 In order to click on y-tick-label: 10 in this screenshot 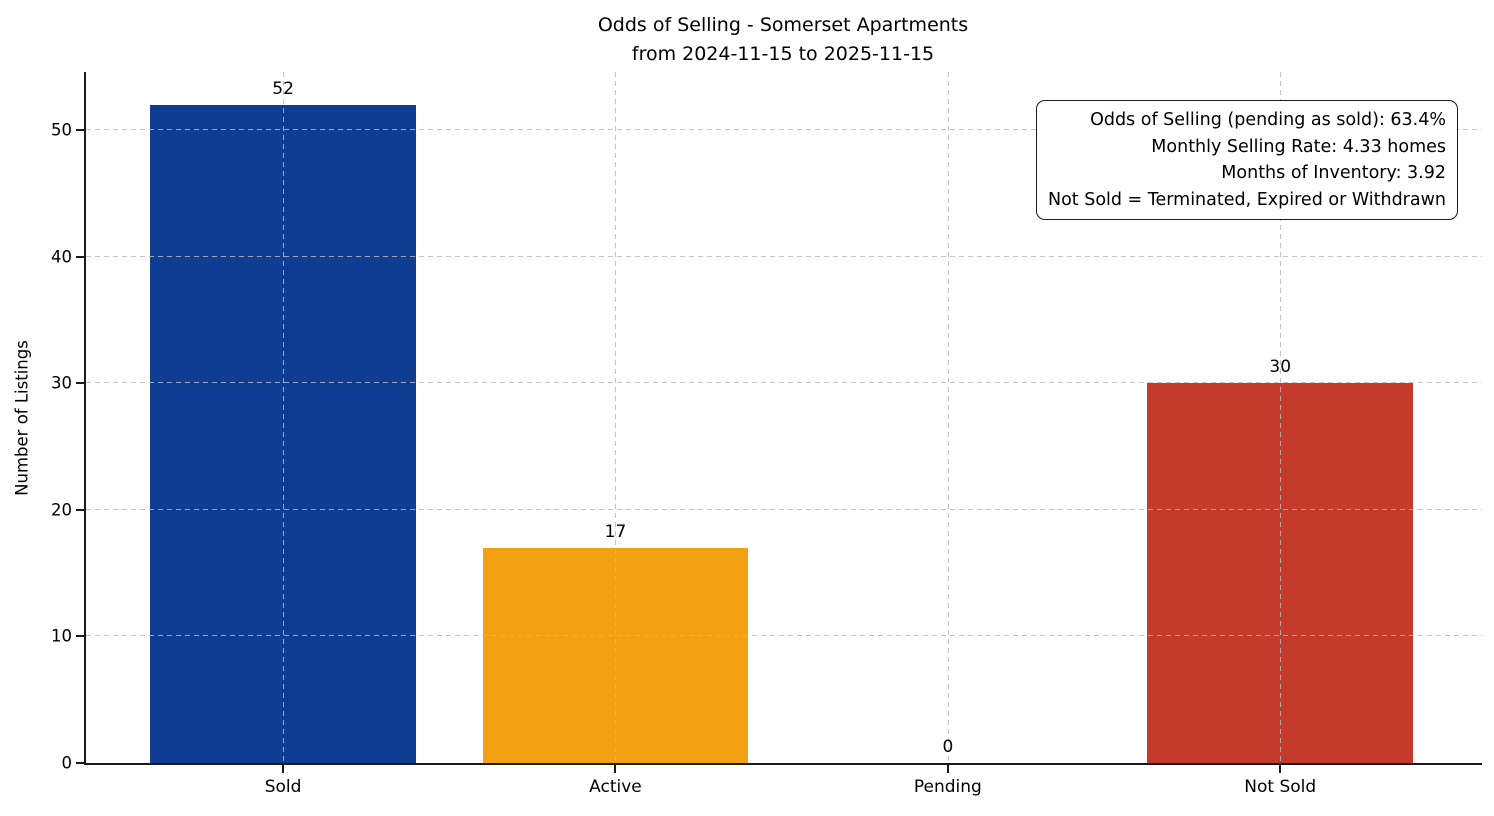, I will do `click(61, 636)`.